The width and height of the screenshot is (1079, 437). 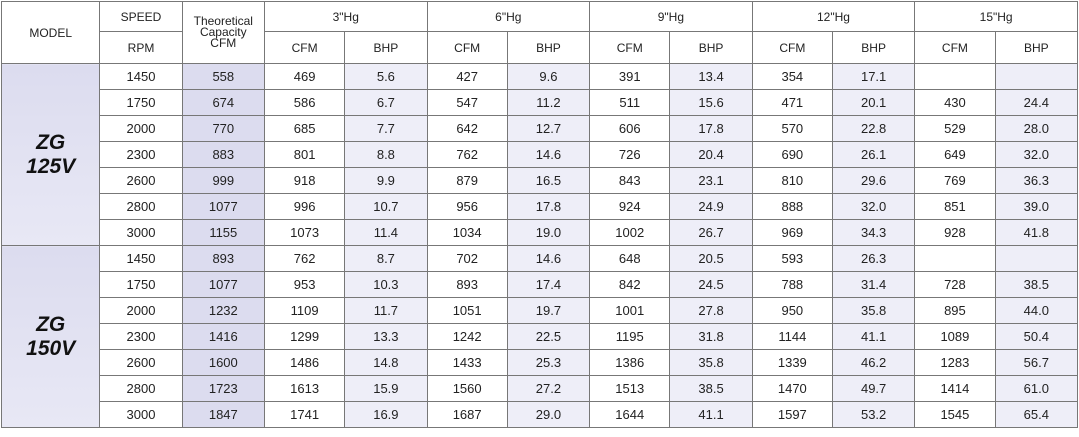 What do you see at coordinates (630, 336) in the screenshot?
I see `cfm-cell: 1195` at bounding box center [630, 336].